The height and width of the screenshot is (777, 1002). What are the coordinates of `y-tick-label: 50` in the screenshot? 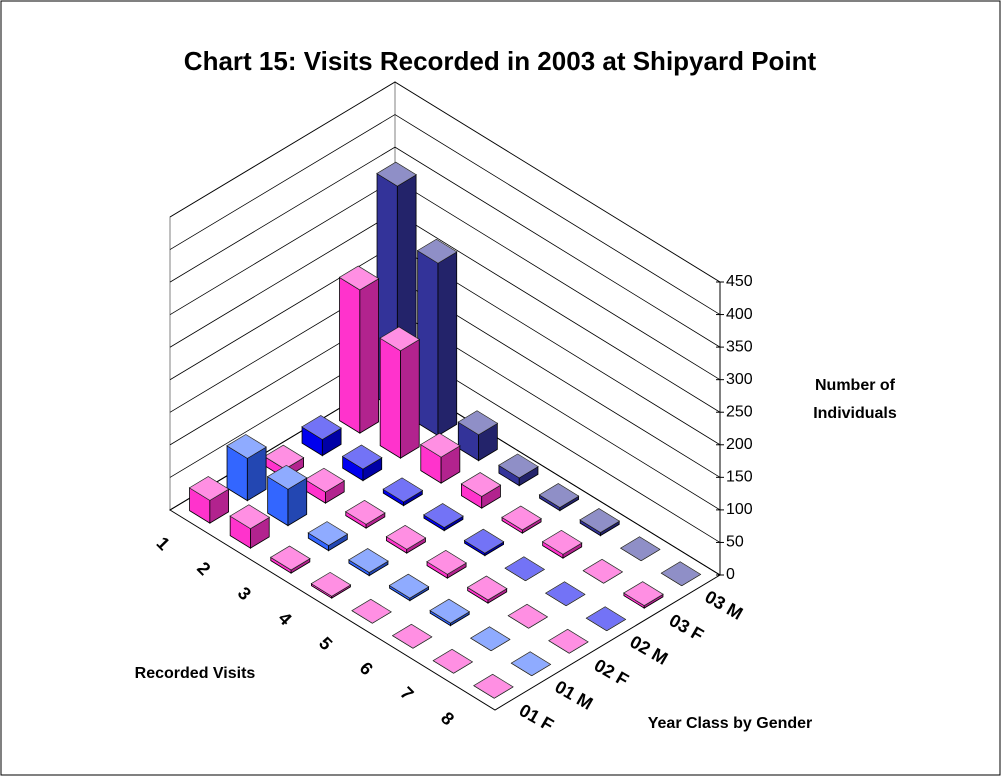 It's located at (735, 542).